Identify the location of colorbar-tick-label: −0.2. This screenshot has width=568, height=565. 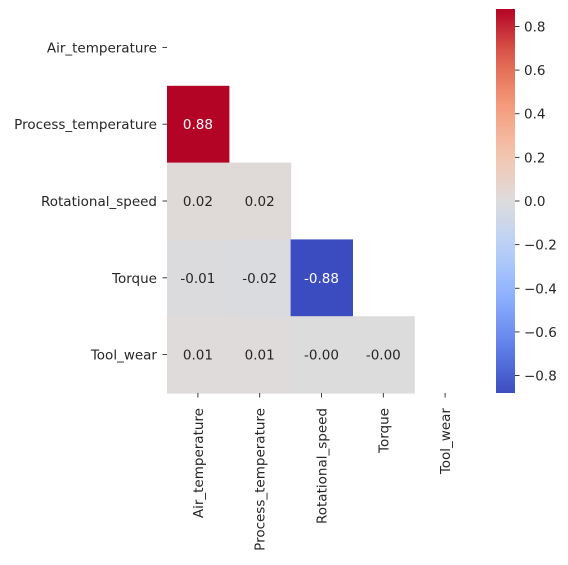
(540, 246).